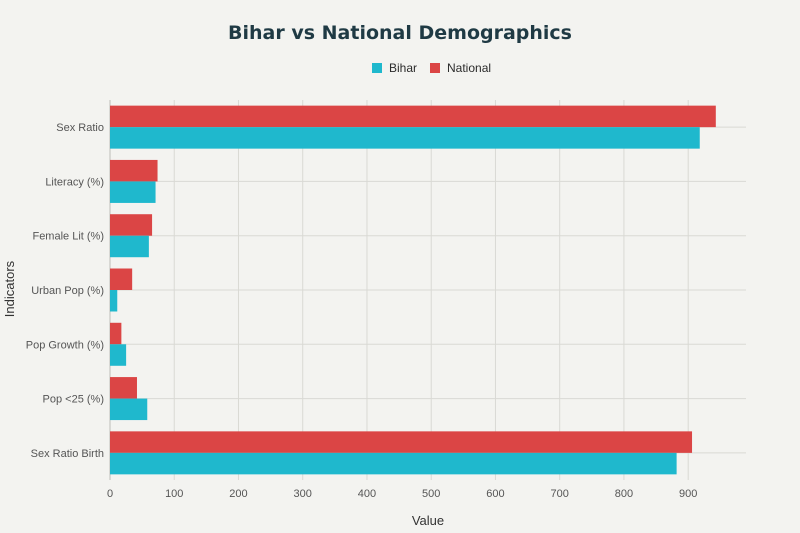  What do you see at coordinates (495, 494) in the screenshot?
I see `x-tick-label: 600` at bounding box center [495, 494].